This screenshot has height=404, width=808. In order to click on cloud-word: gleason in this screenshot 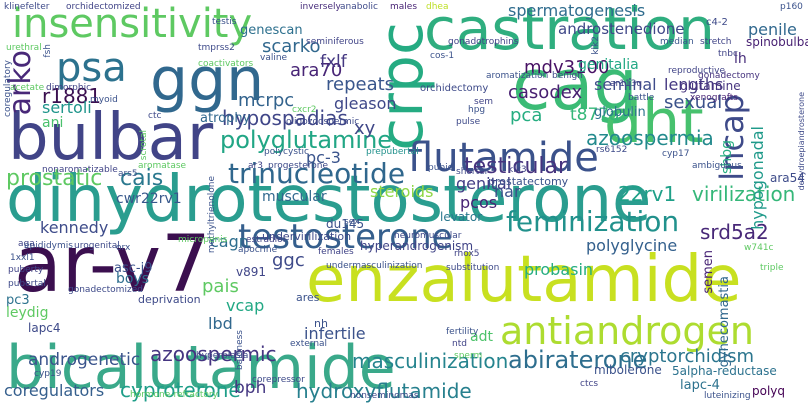, I will do `click(365, 103)`.